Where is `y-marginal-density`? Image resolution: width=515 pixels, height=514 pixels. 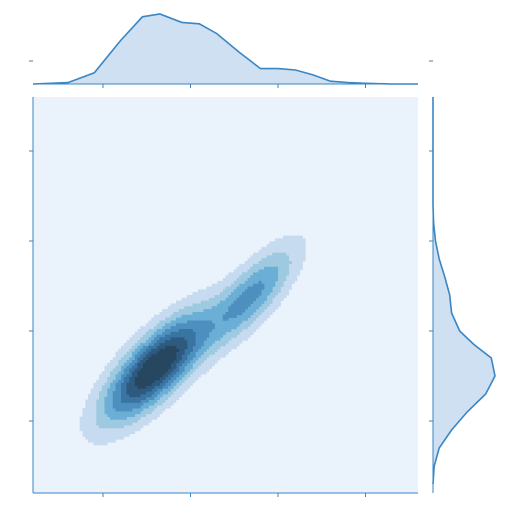
y-marginal-density is located at coordinates (462, 276).